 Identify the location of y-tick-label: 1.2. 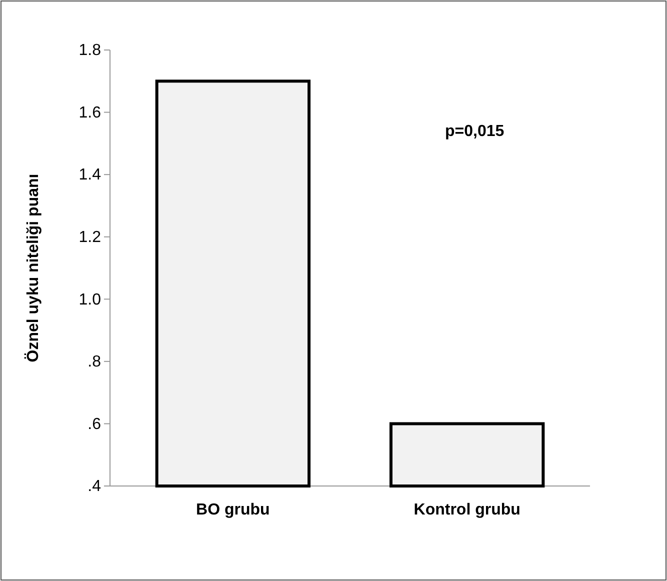
(90, 237).